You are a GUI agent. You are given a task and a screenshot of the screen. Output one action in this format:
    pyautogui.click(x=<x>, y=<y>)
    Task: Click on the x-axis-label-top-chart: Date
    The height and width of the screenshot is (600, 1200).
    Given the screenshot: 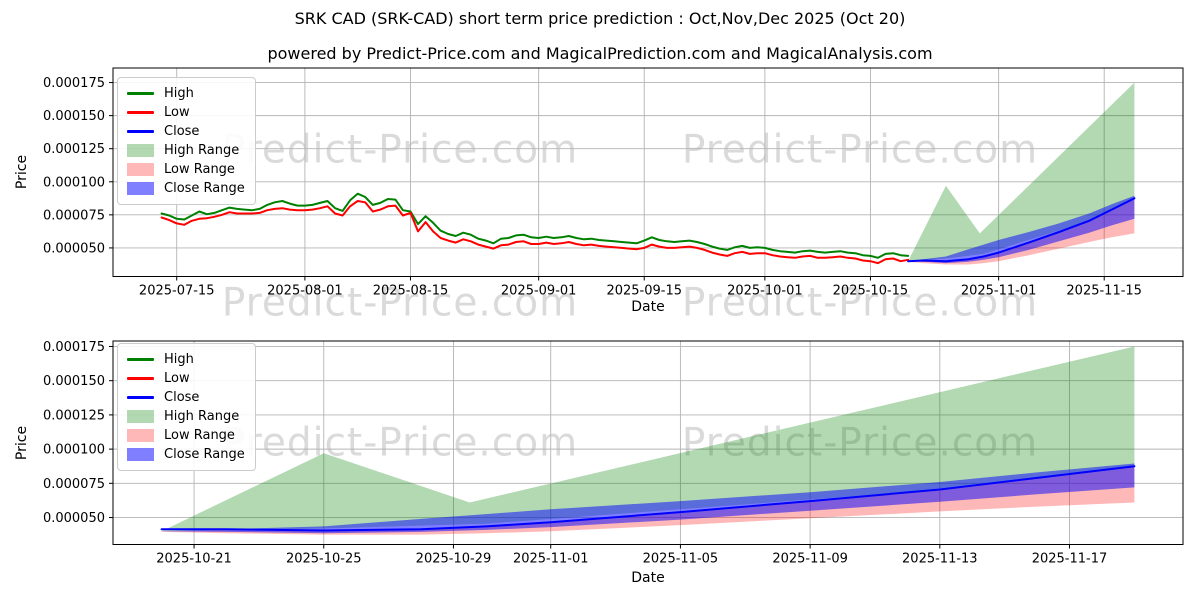 What is the action you would take?
    pyautogui.click(x=648, y=307)
    